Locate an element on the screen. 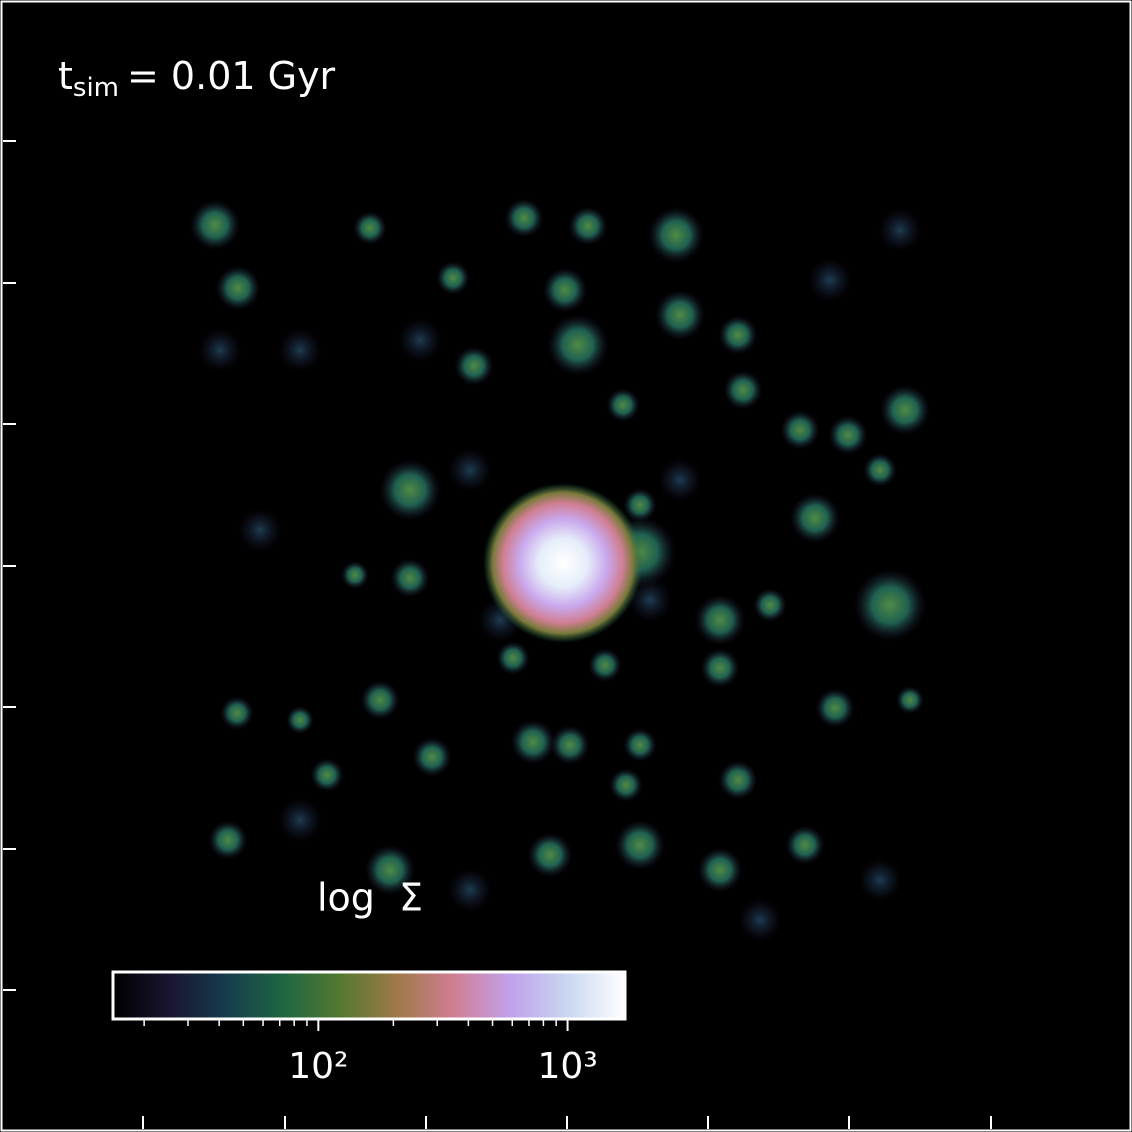 Image resolution: width=1132 pixels, height=1132 pixels. colorbar-label: log Σ is located at coordinates (370, 898).